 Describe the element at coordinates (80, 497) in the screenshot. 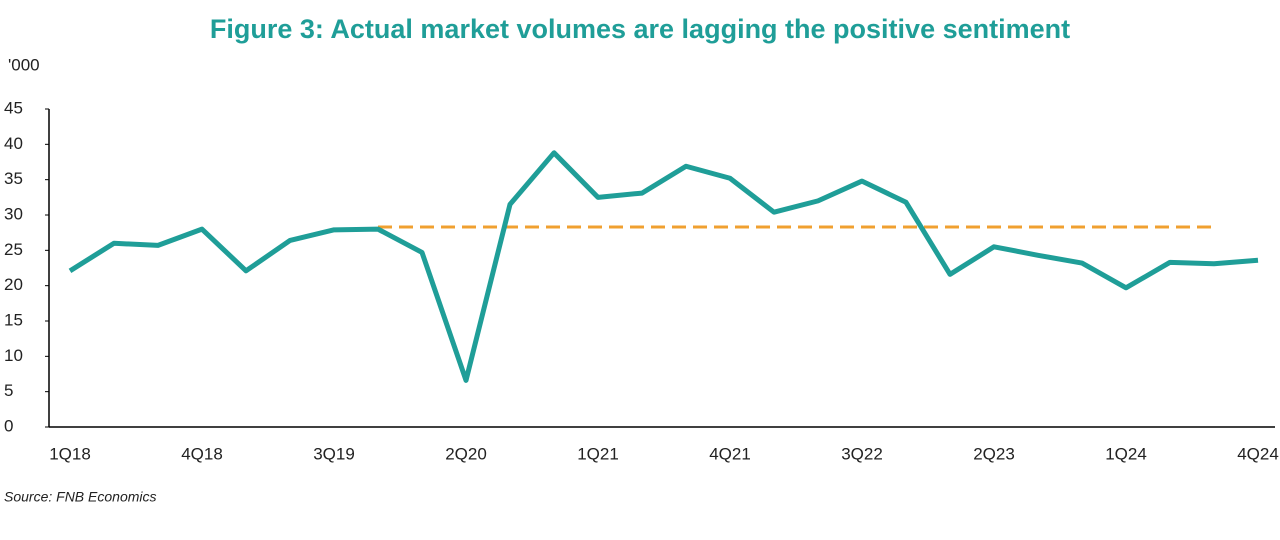

I see `source: Source: FNB Economics` at that location.